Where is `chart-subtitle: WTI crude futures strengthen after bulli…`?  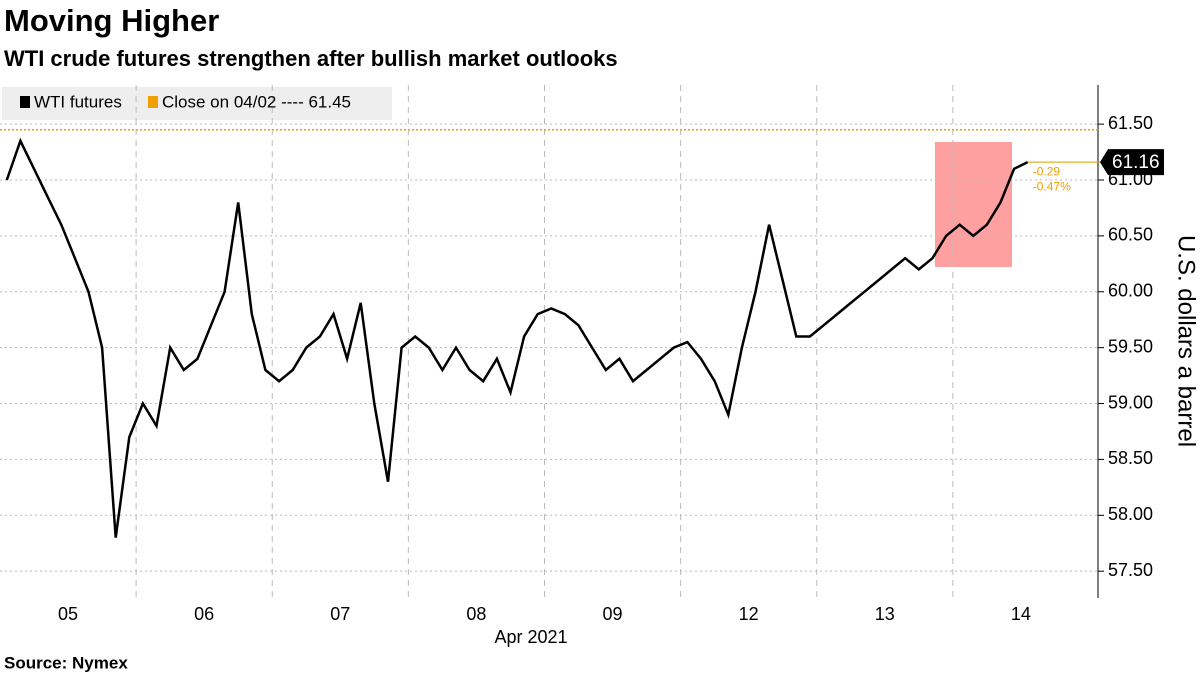
chart-subtitle: WTI crude futures strengthen after bulli… is located at coordinates (311, 58).